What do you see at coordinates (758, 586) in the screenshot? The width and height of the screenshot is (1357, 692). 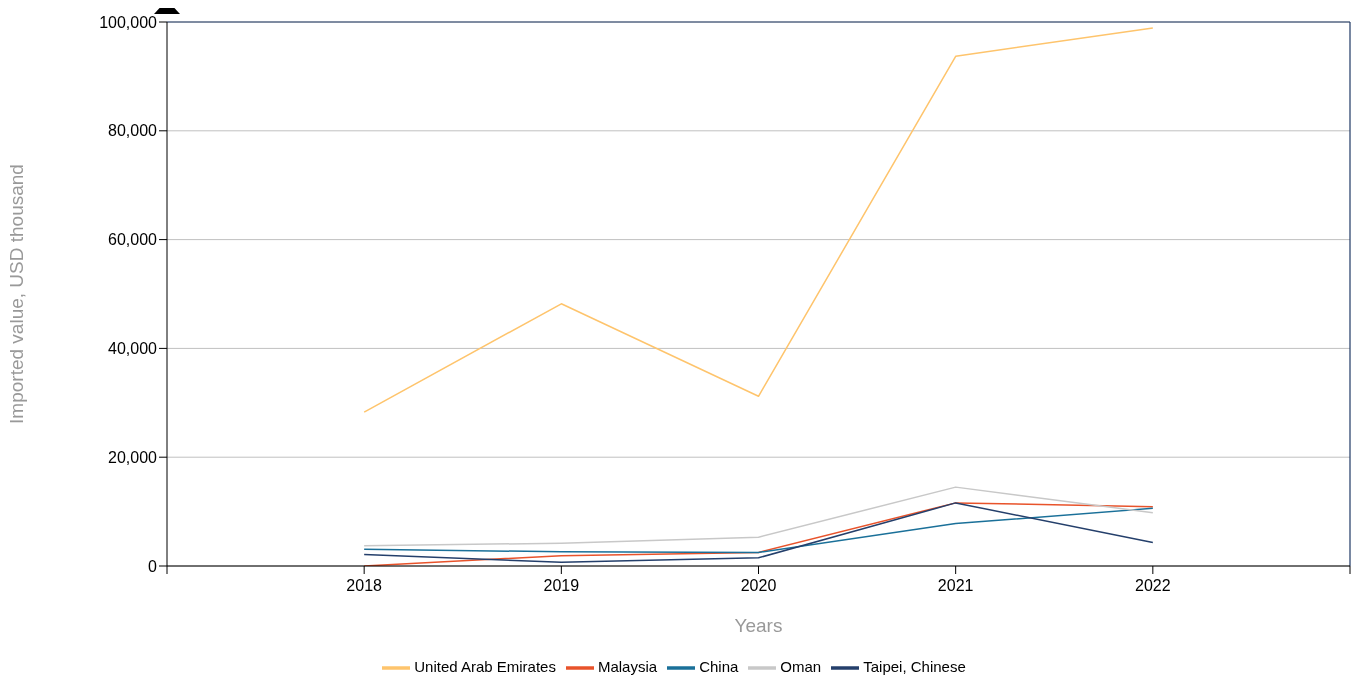 I see `x-tick-label: 2020` at bounding box center [758, 586].